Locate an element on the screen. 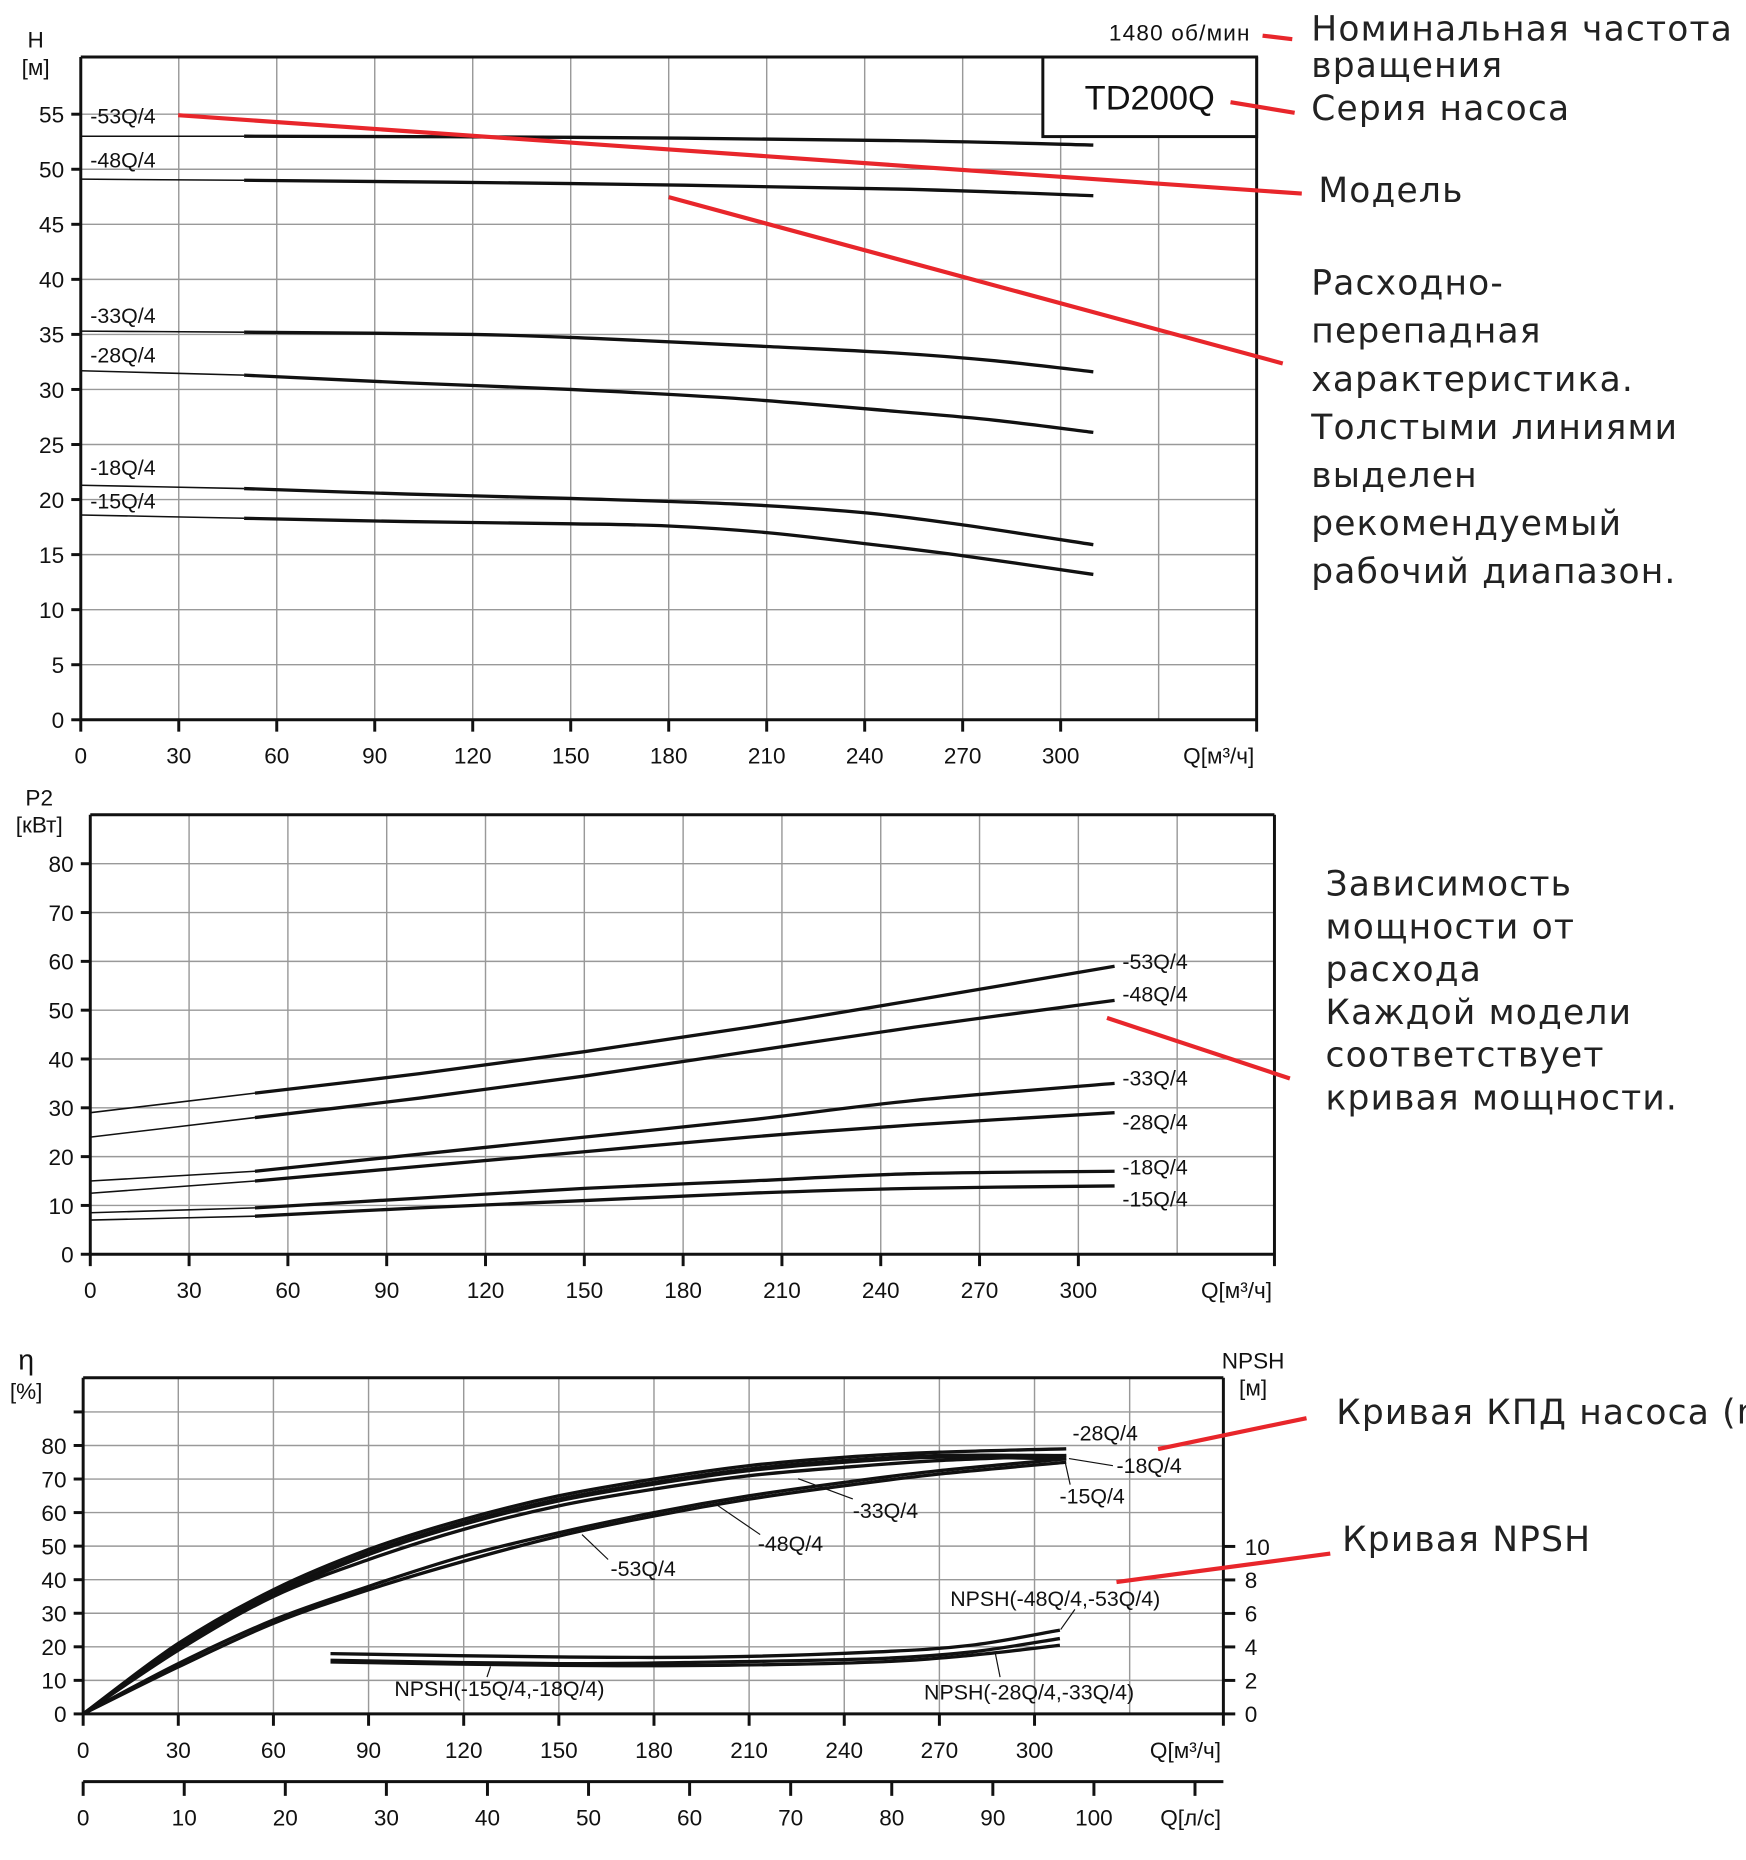 This screenshot has height=1860, width=1746. annotation-npsh: Кривая NPSH is located at coordinates (1466, 1540).